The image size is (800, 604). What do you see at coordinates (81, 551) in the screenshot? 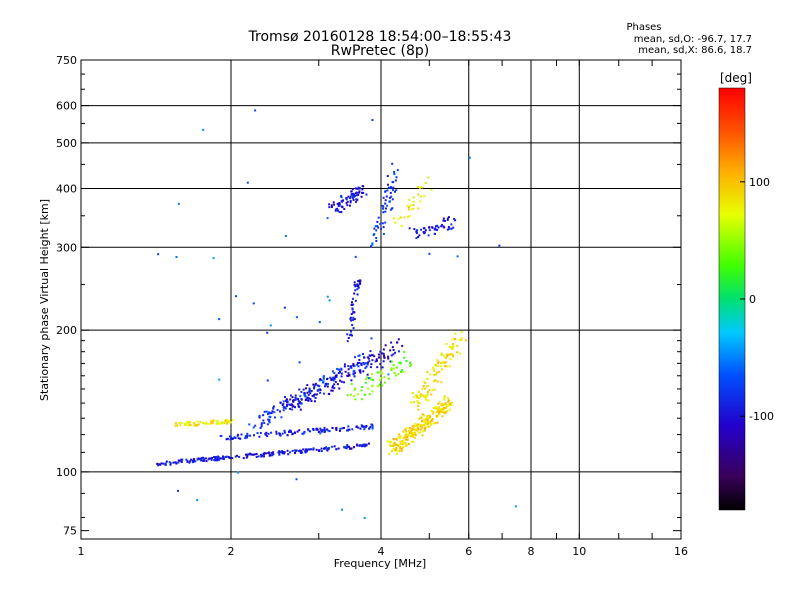
I see `x-tick-label: 1` at bounding box center [81, 551].